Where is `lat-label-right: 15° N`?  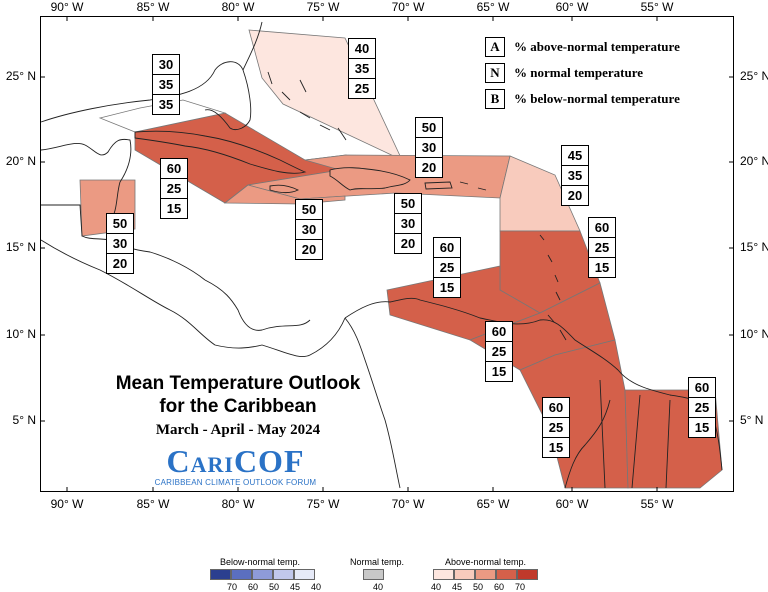
lat-label-right: 15° N is located at coordinates (754, 247).